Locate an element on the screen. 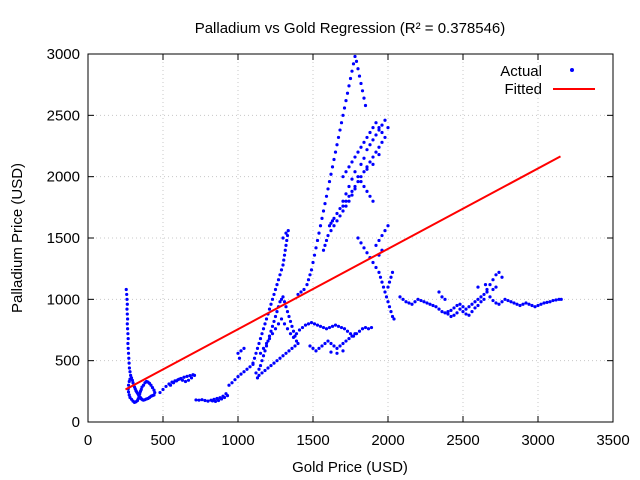 This screenshot has width=640, height=480. x-tick-label: 0 is located at coordinates (88, 440).